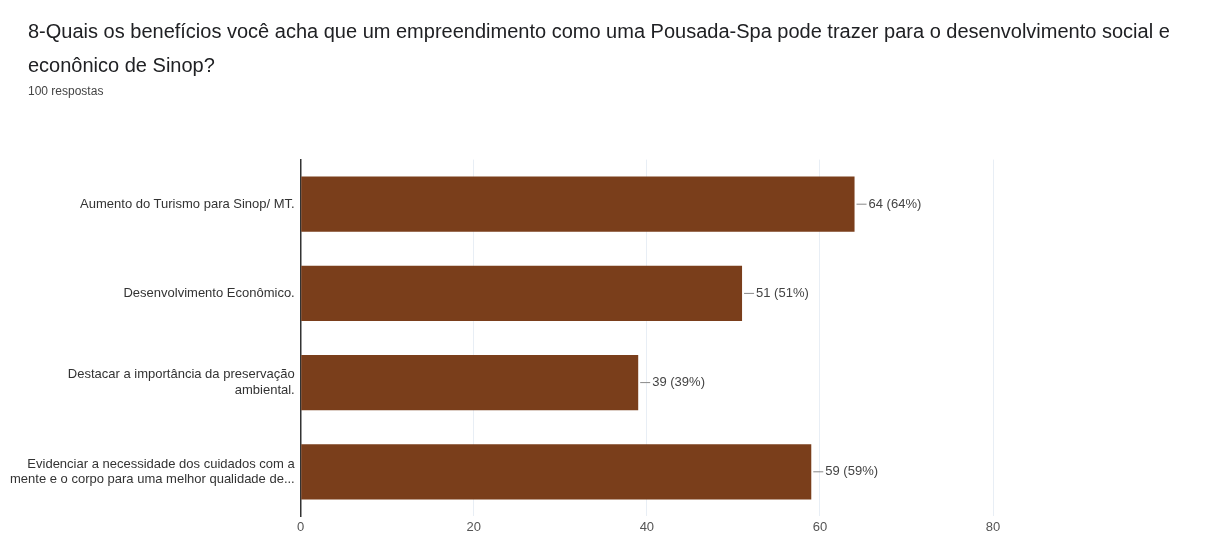 The image size is (1208, 538). Describe the element at coordinates (782, 292) in the screenshot. I see `data-label: 51 (51%)` at that location.